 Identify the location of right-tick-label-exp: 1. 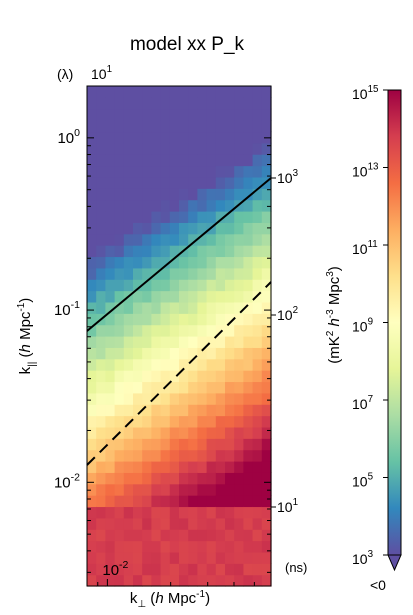
(295, 502).